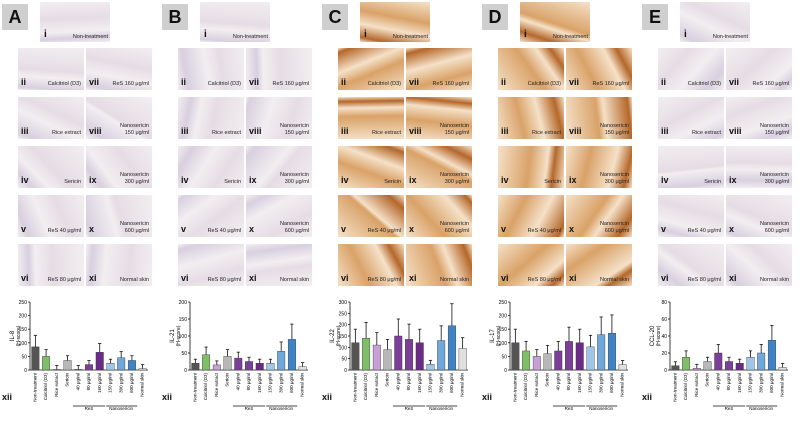 The height and width of the screenshot is (431, 800). What do you see at coordinates (224, 84) in the screenshot?
I see `micrograph-caption: Calcitriol (D3)` at bounding box center [224, 84].